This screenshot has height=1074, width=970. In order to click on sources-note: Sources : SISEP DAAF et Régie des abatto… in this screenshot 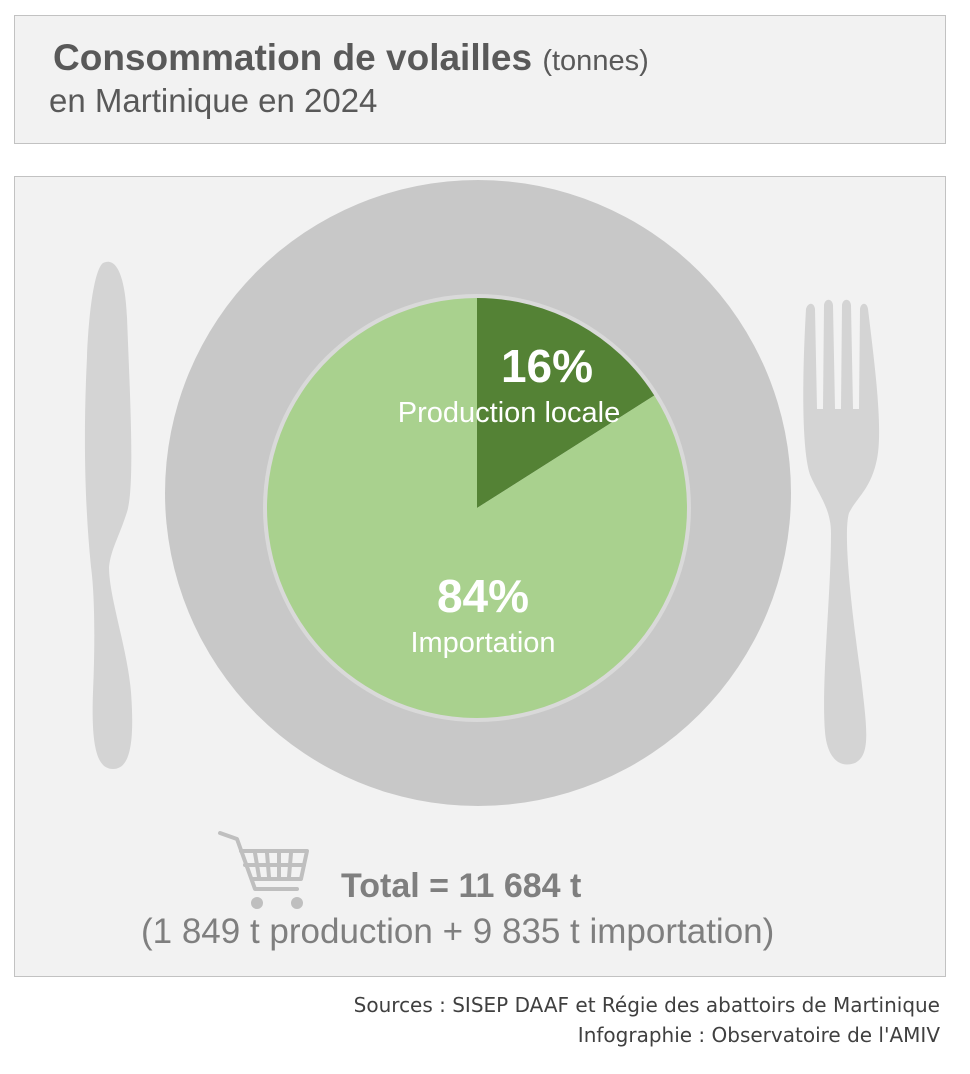, I will do `click(646, 1005)`.